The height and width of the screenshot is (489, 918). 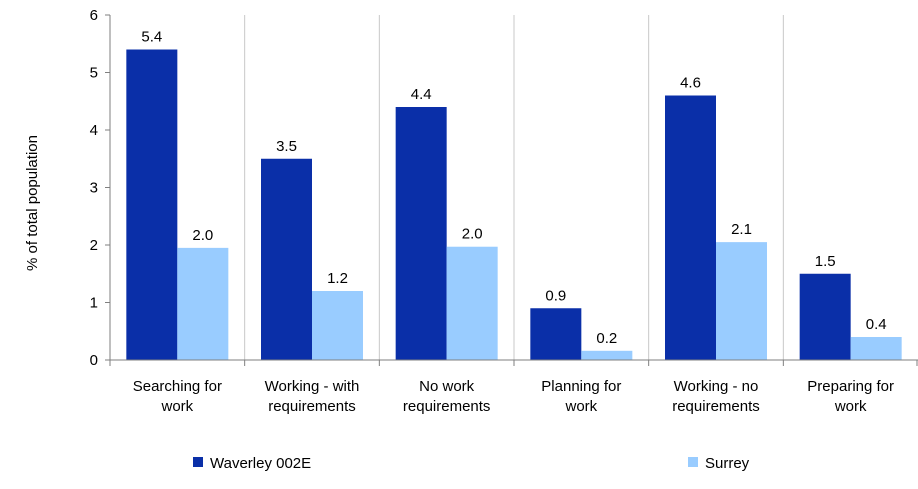 What do you see at coordinates (94, 130) in the screenshot?
I see `y-tick-label: 4` at bounding box center [94, 130].